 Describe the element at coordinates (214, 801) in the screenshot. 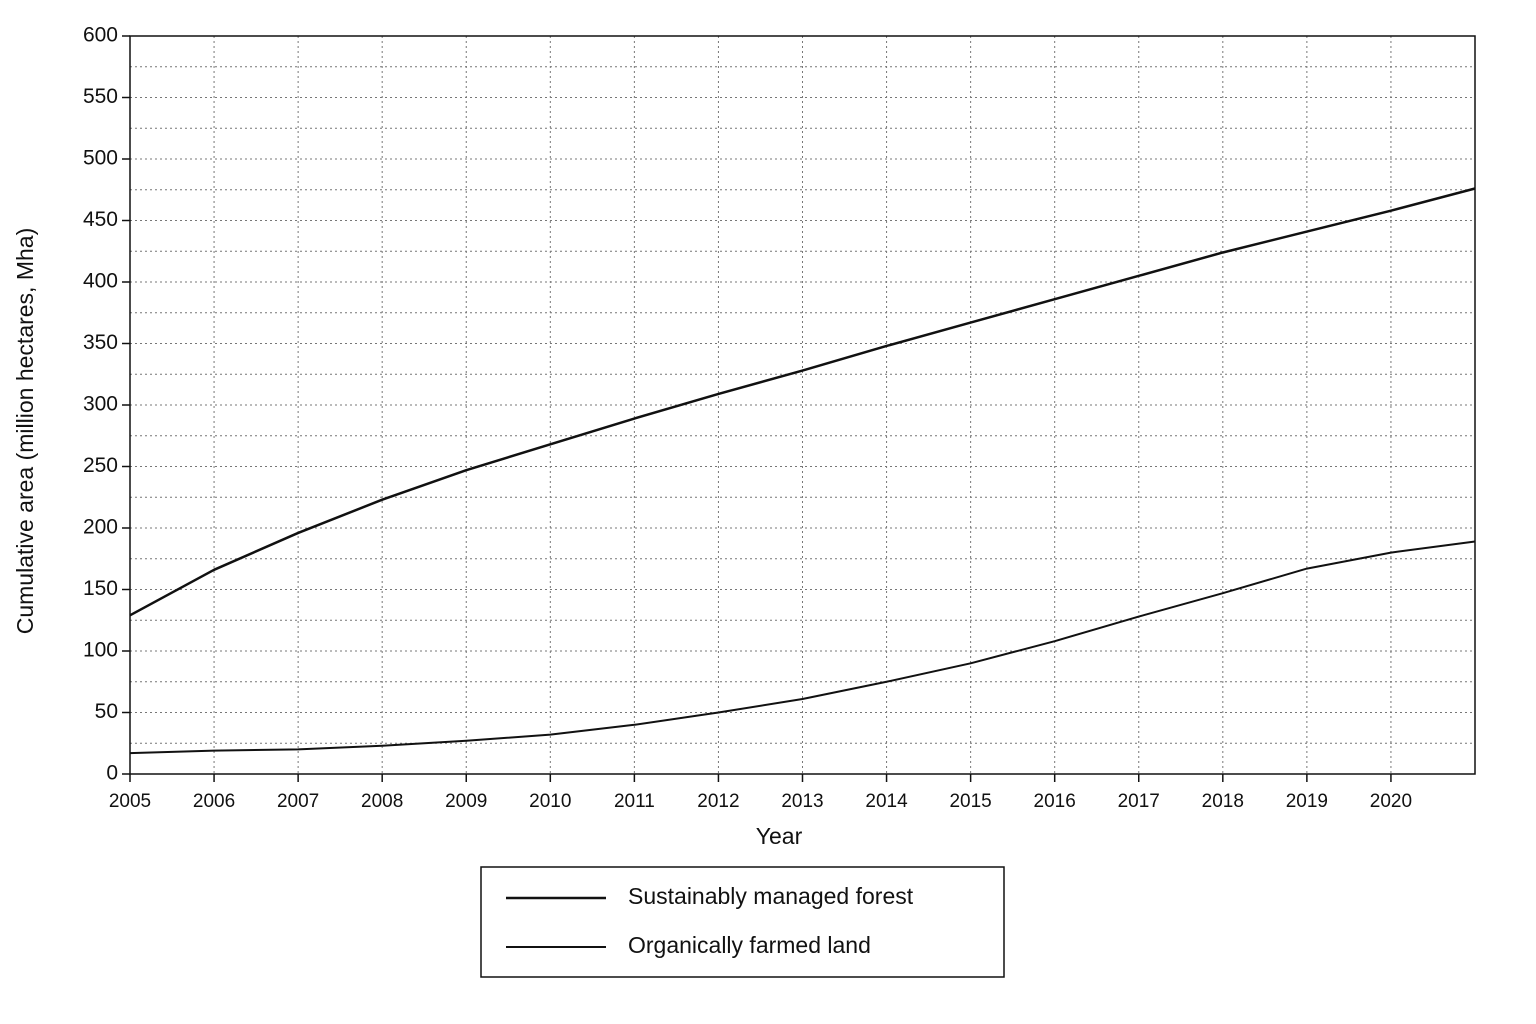

I see `x-tick-label: 2006` at that location.